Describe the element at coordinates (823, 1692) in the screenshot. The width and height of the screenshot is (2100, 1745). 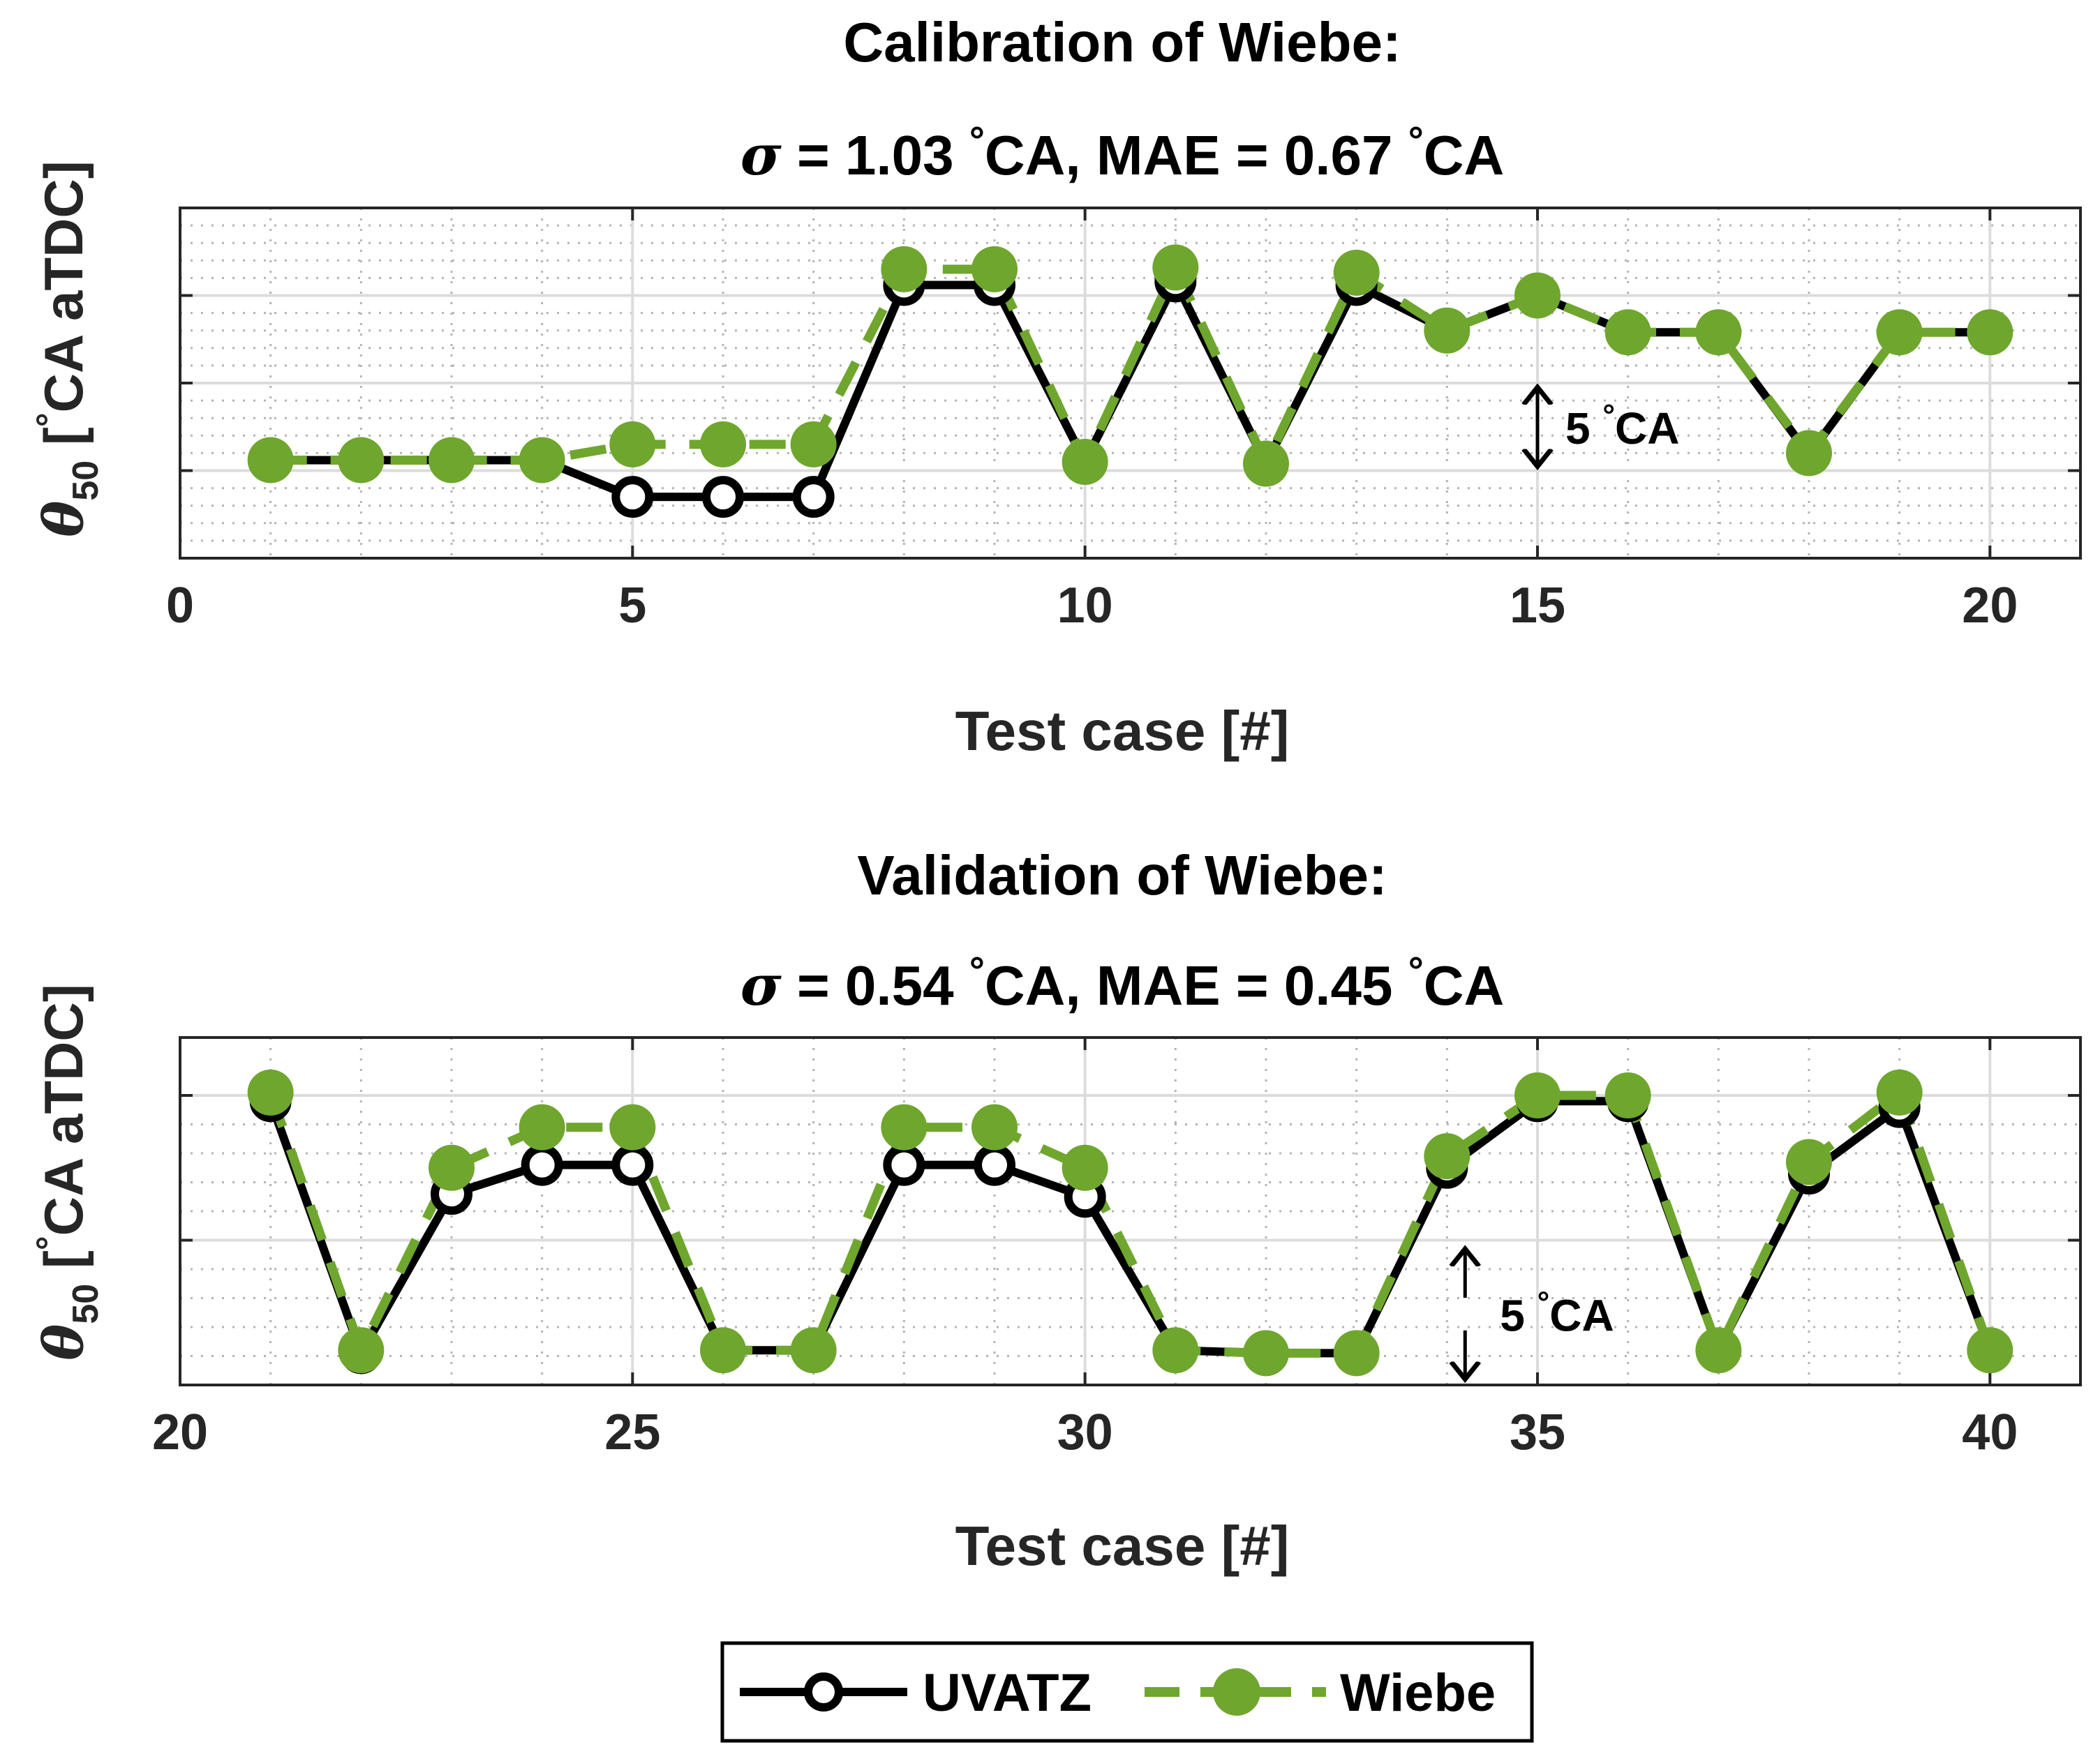
I see `legend-uvatz-marker` at that location.